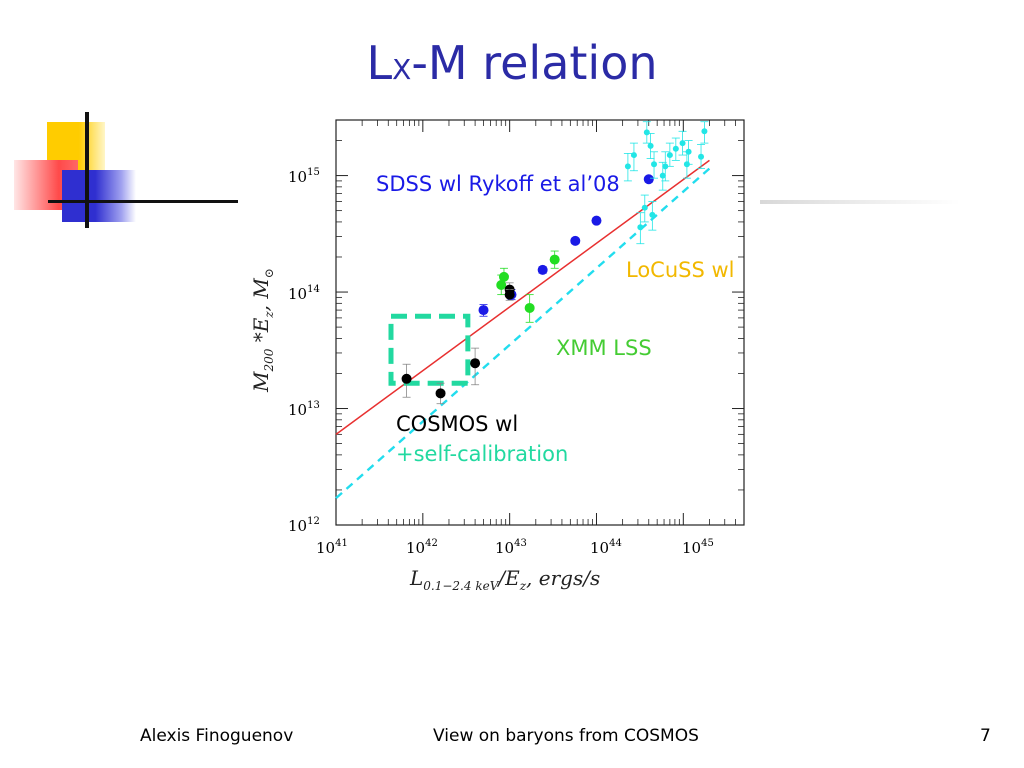  I want to click on y-tick-label-1e12: 1012, so click(304, 525).